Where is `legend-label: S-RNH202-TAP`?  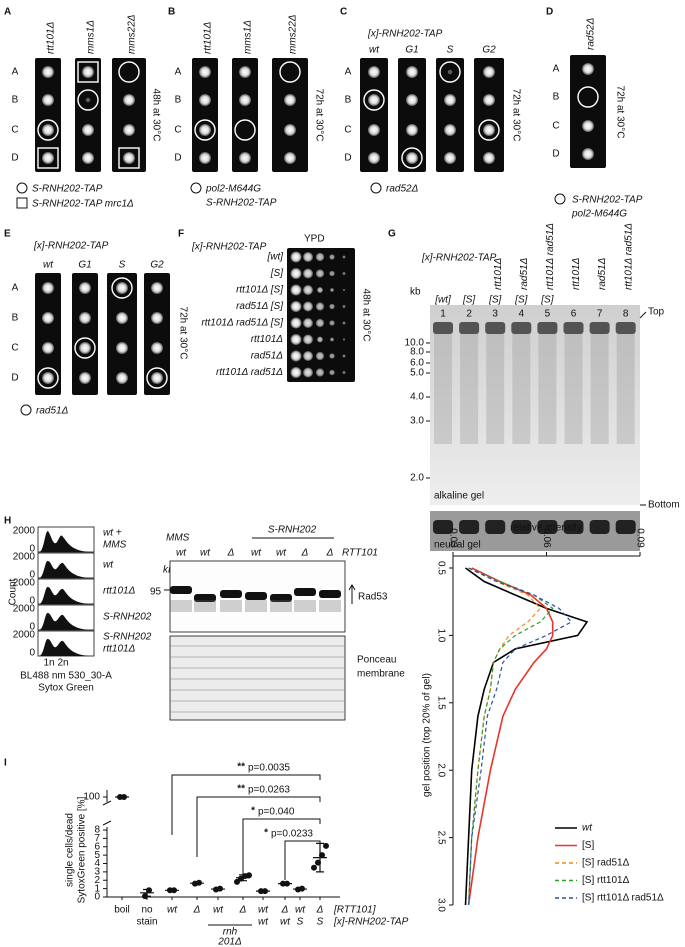 legend-label: S-RNH202-TAP is located at coordinates (607, 200).